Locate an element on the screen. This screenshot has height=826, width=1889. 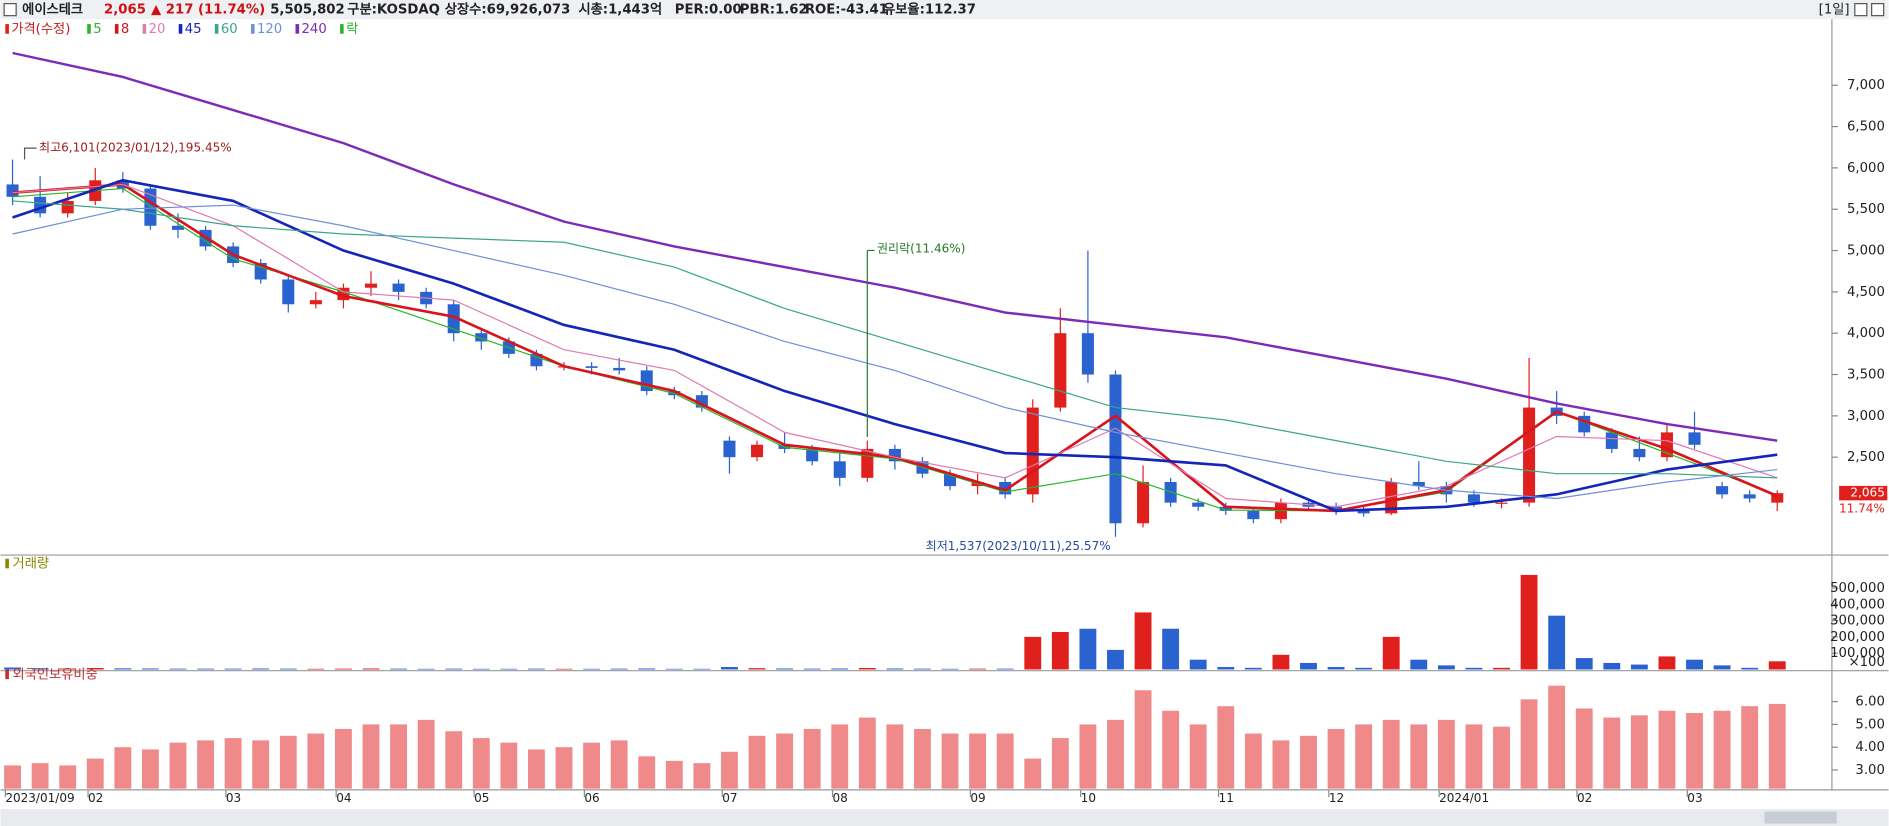
scroll-thumb is located at coordinates (1800, 817).